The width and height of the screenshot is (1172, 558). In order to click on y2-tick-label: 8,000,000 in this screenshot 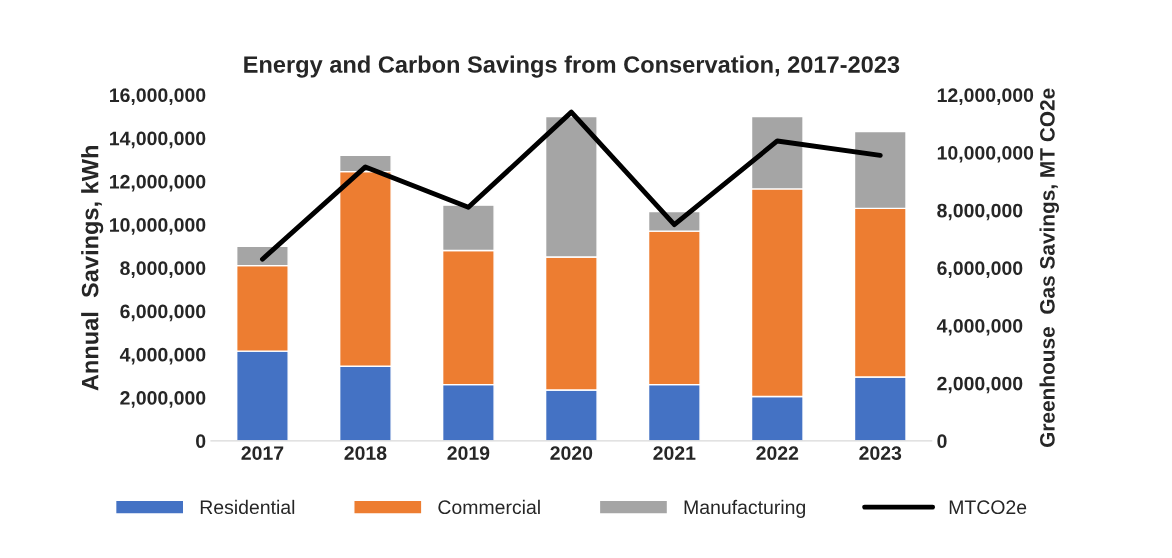, I will do `click(980, 212)`.